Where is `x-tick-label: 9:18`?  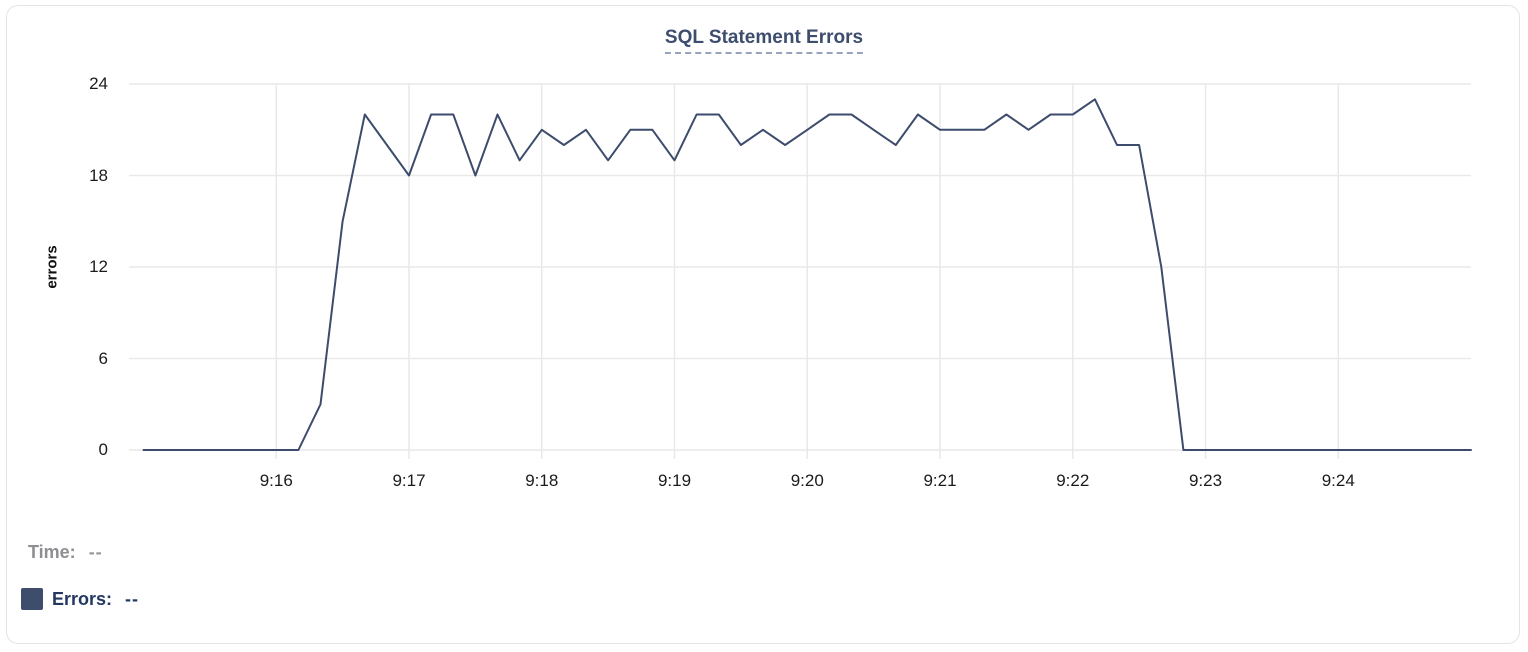
x-tick-label: 9:18 is located at coordinates (542, 480).